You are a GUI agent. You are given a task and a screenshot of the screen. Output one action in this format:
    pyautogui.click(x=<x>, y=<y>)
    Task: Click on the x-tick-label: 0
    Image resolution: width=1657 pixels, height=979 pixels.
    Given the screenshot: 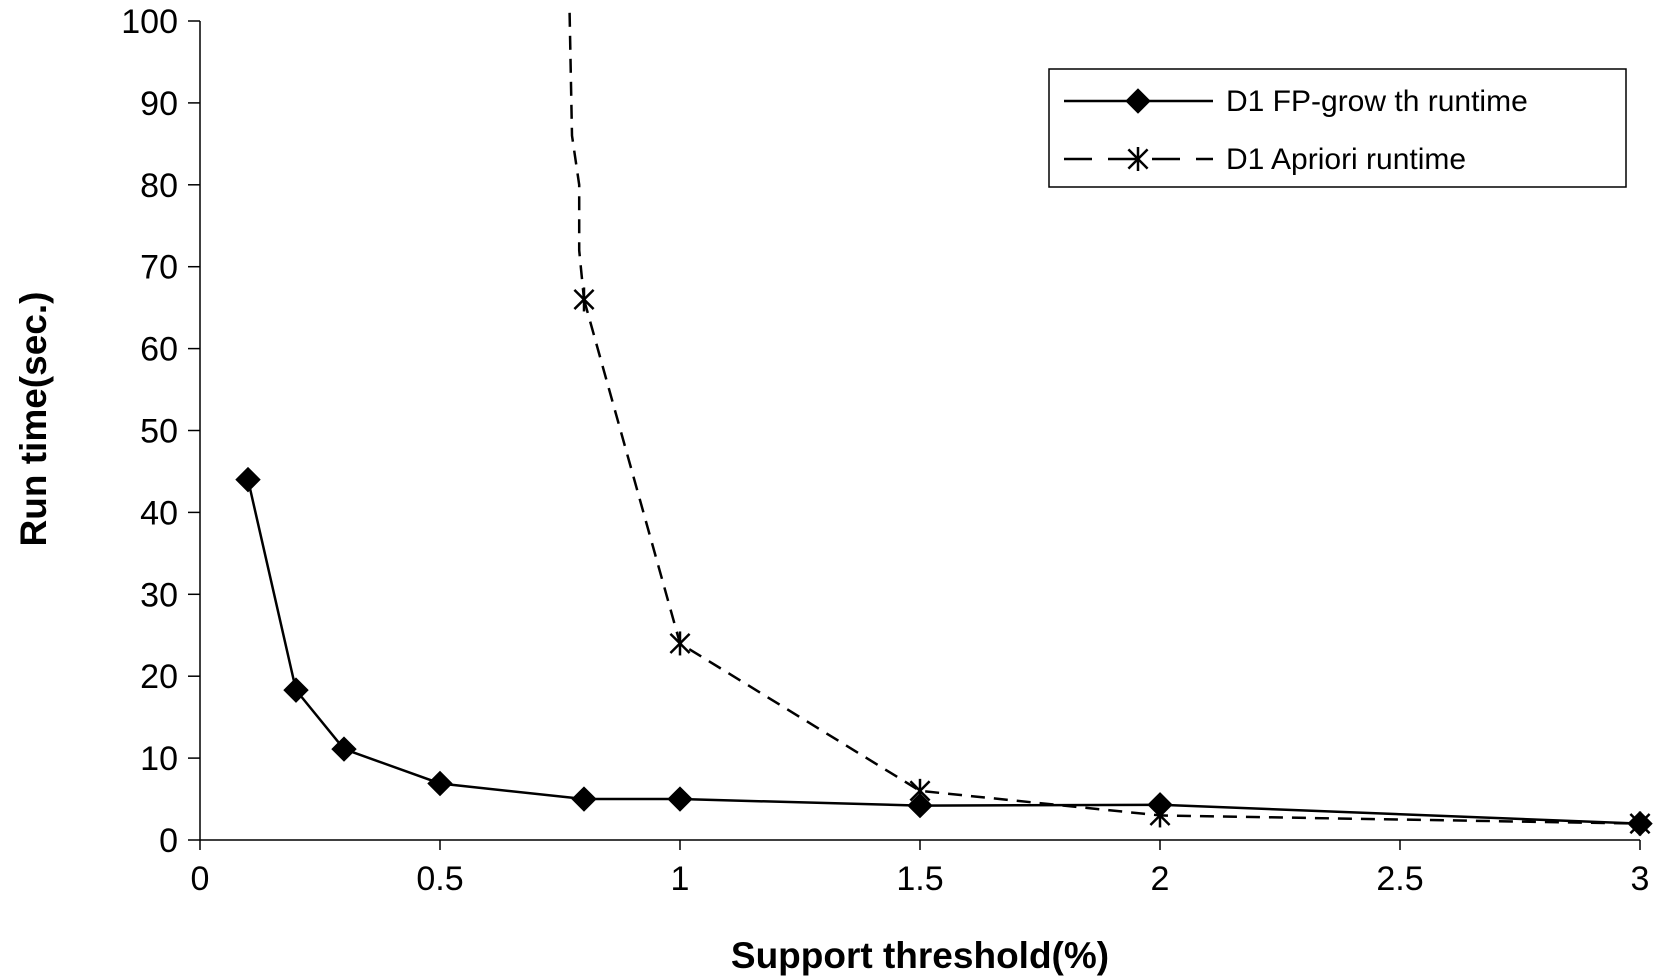 What is the action you would take?
    pyautogui.click(x=200, y=879)
    